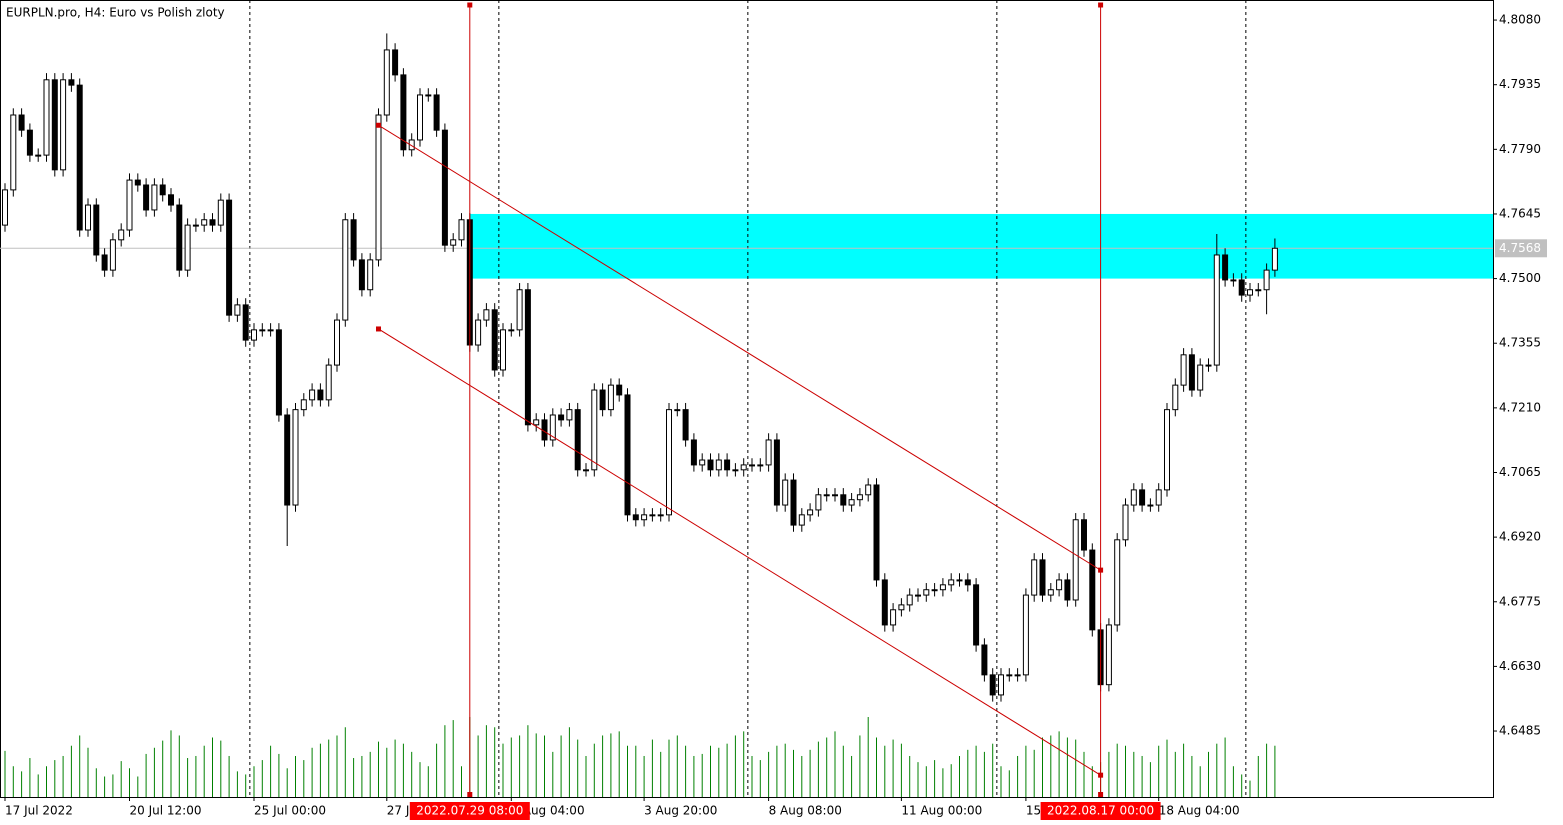 The height and width of the screenshot is (825, 1563). What do you see at coordinates (166, 811) in the screenshot?
I see `x-tick-label: 20 Jul 12:00` at bounding box center [166, 811].